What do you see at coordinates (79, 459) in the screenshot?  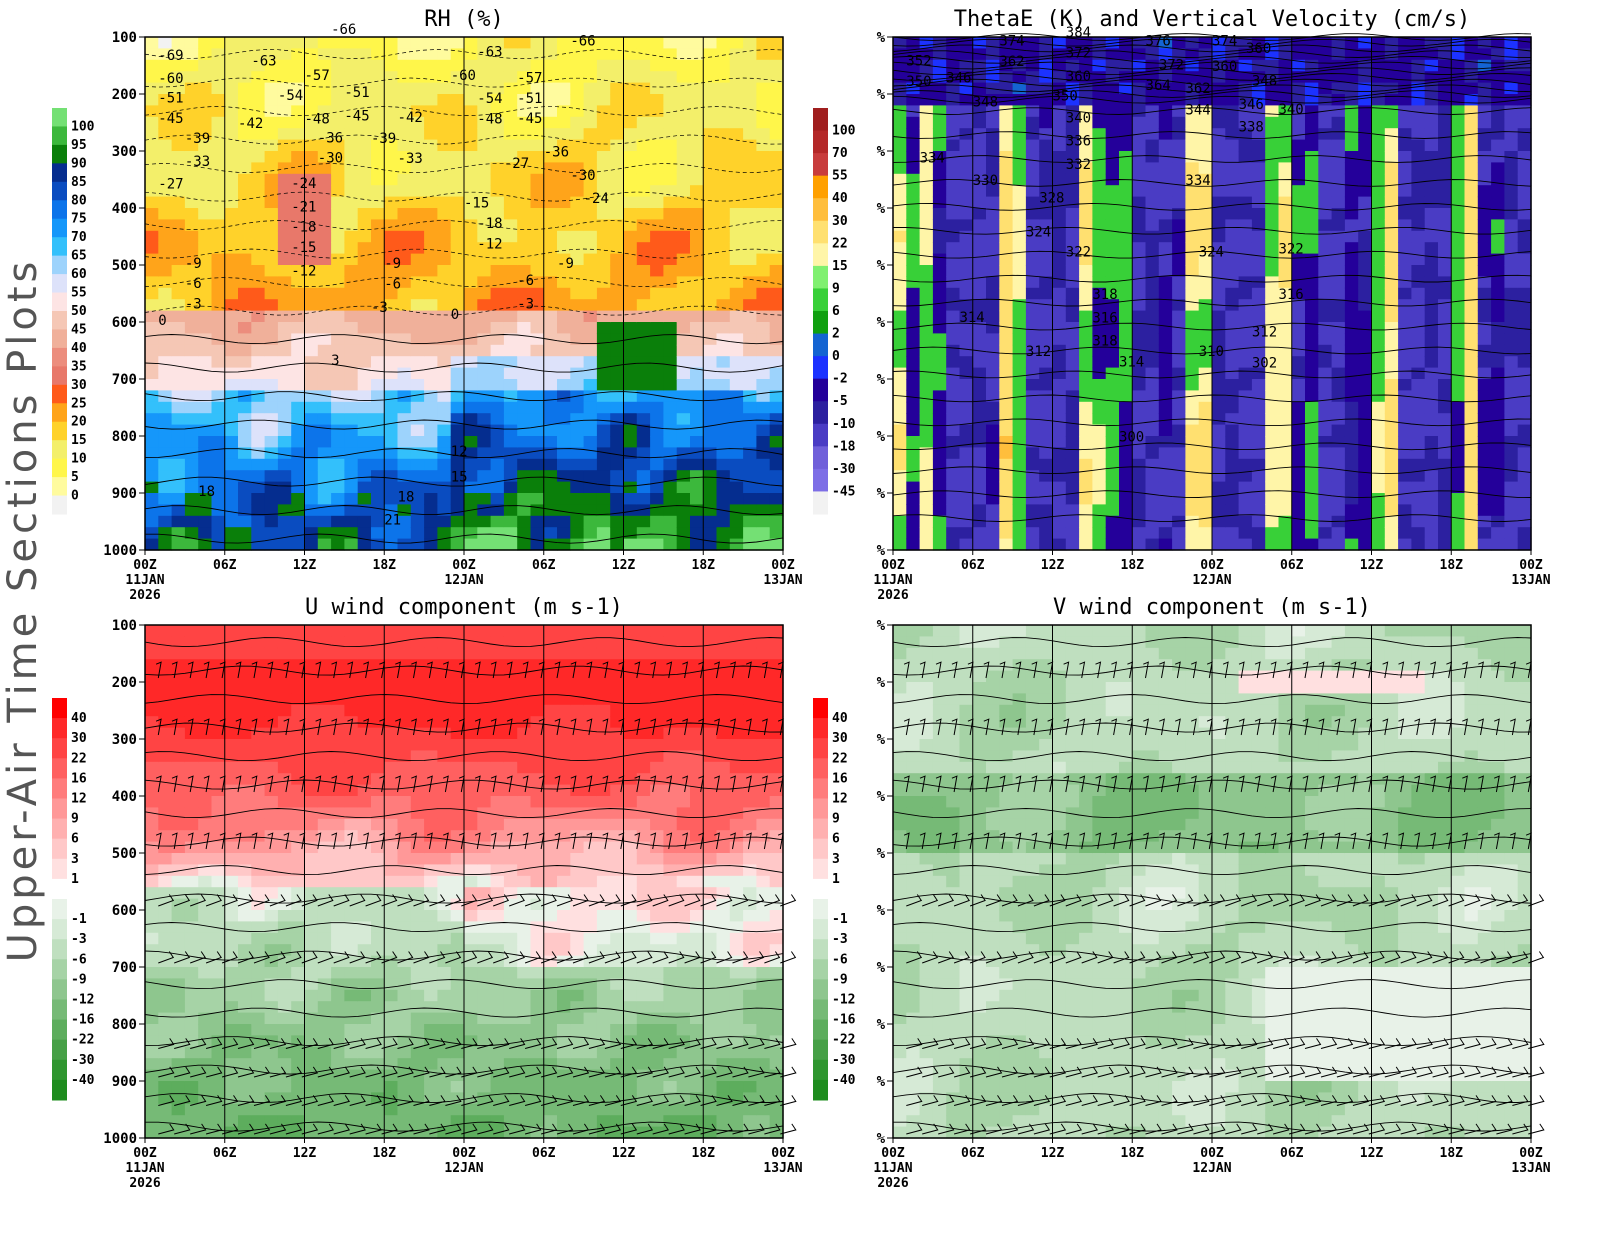 I see `colorbar-label: 10` at bounding box center [79, 459].